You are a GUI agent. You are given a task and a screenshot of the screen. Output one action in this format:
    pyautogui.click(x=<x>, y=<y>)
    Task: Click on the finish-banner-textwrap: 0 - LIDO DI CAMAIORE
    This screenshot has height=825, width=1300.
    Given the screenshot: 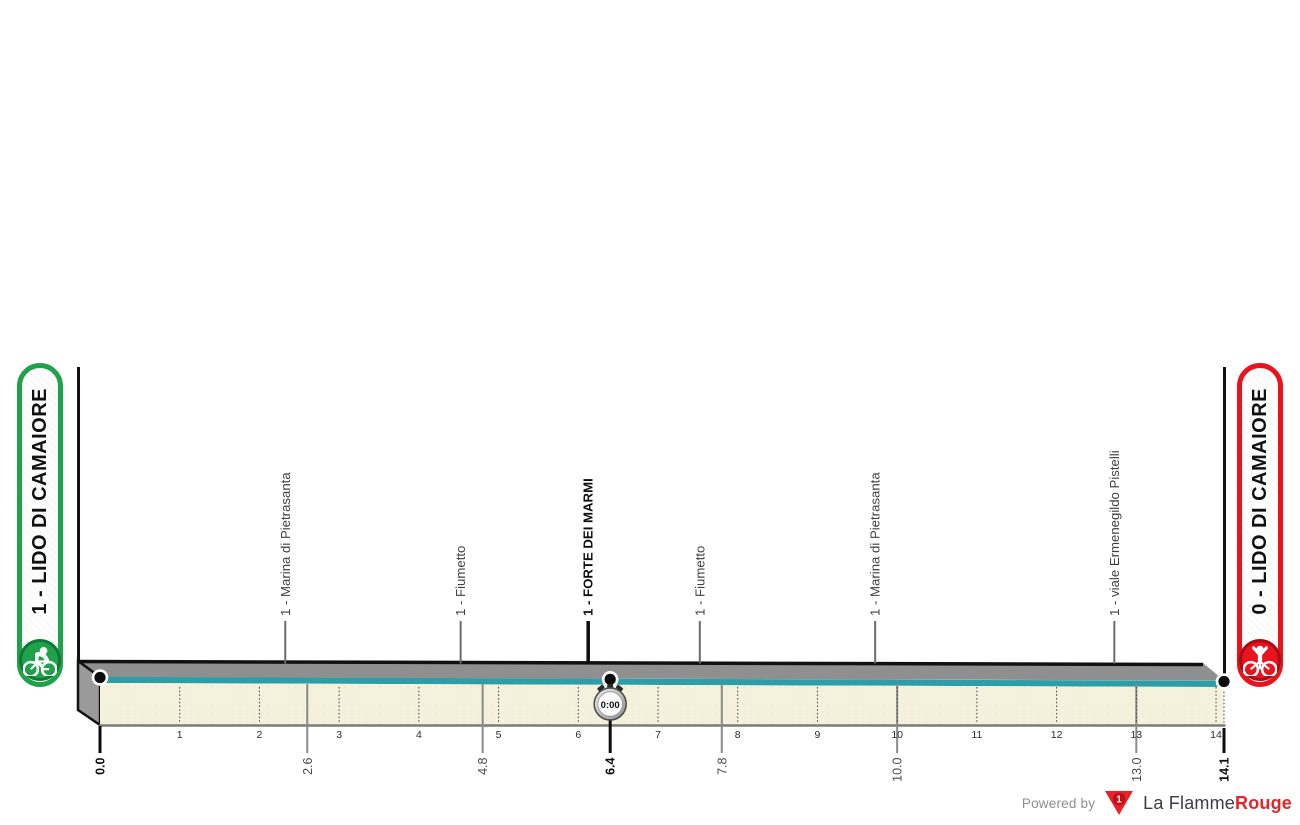 What is the action you would take?
    pyautogui.click(x=1260, y=501)
    